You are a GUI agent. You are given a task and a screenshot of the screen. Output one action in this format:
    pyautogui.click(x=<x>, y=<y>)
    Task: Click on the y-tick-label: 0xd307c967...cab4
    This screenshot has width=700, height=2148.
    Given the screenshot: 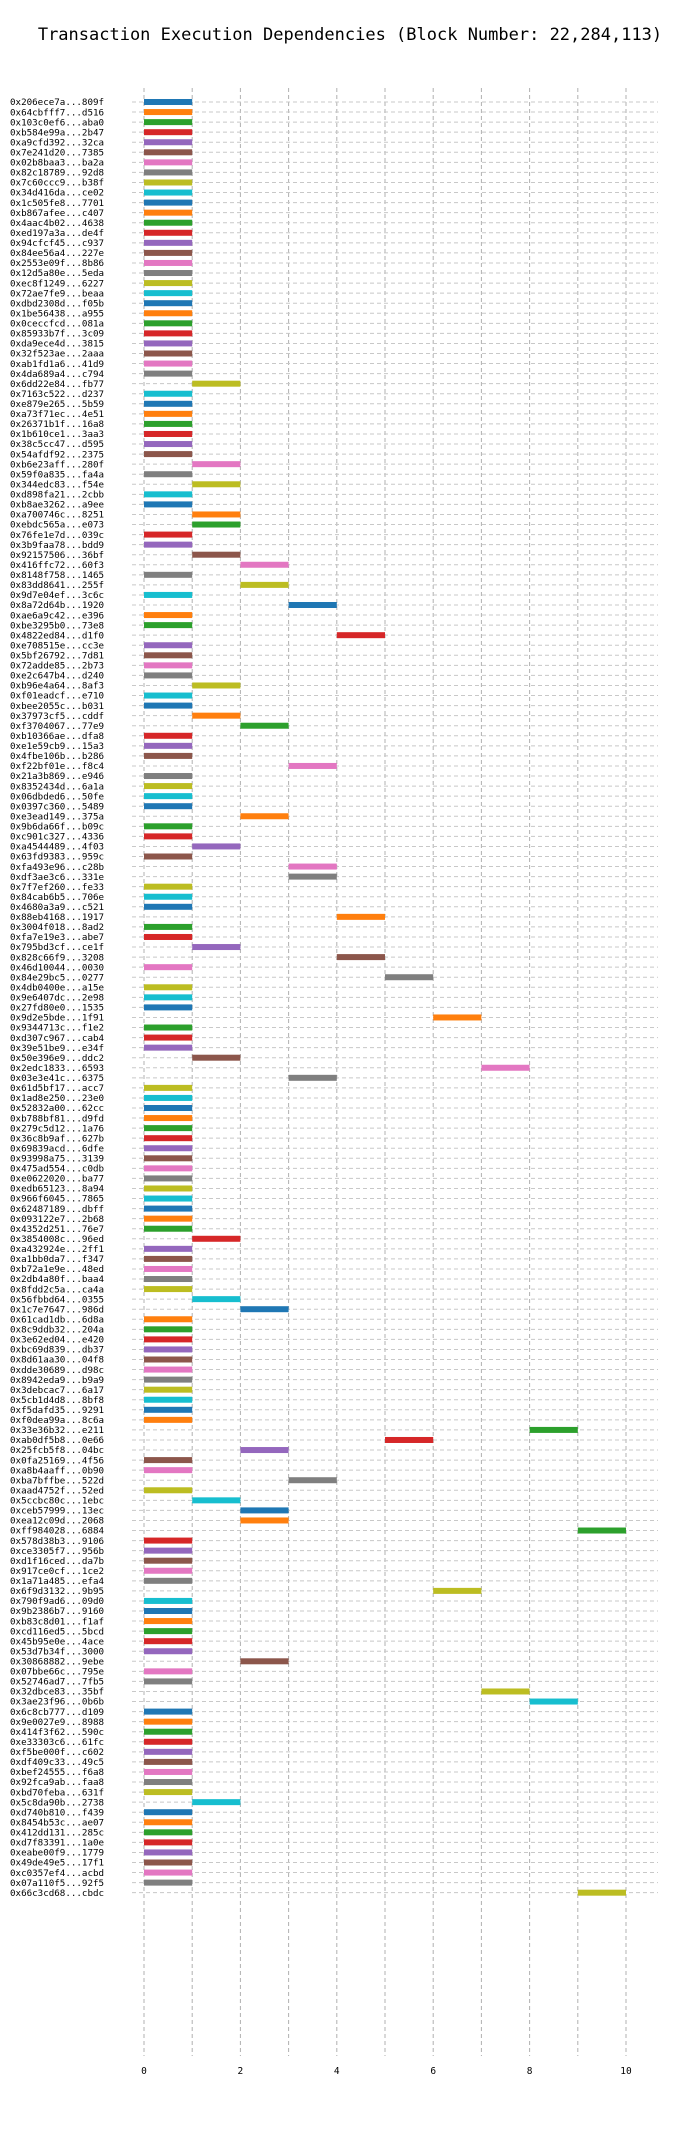 What is the action you would take?
    pyautogui.click(x=57, y=1038)
    